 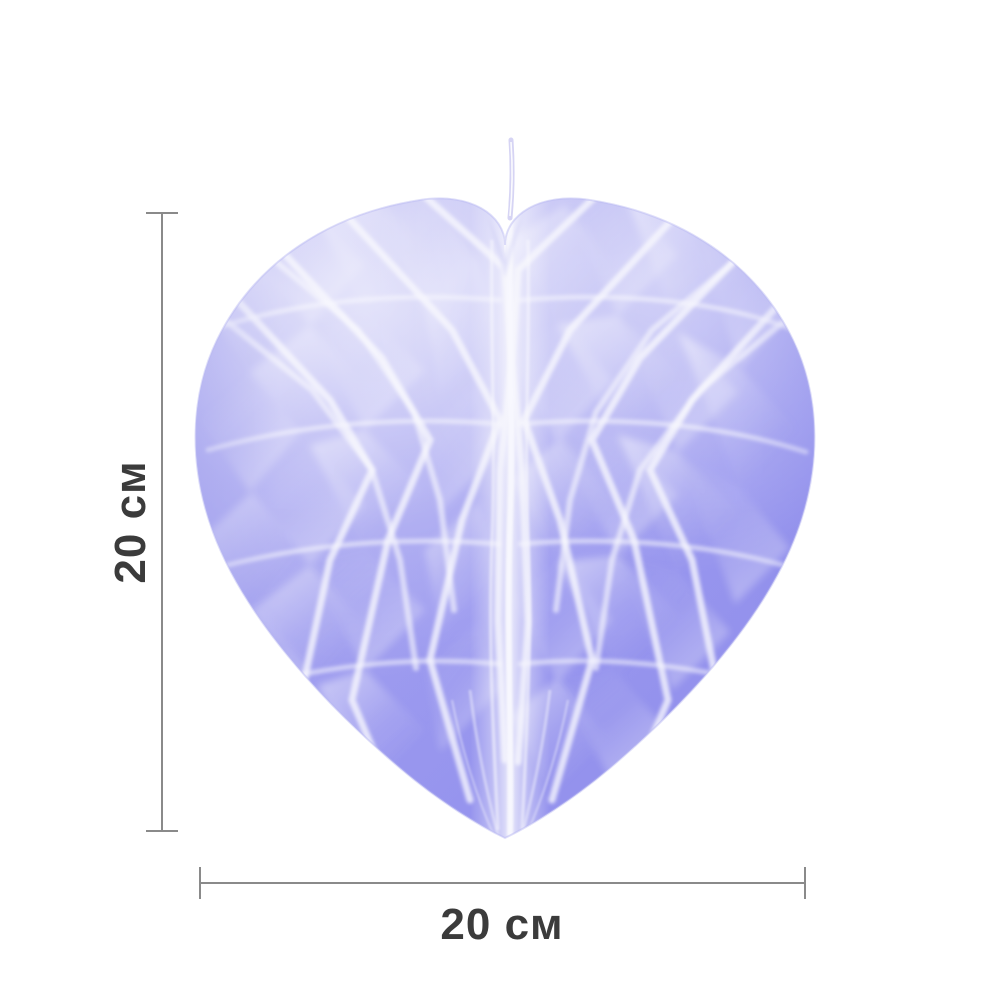 I want to click on width-dimension-cap-left, so click(x=200, y=883).